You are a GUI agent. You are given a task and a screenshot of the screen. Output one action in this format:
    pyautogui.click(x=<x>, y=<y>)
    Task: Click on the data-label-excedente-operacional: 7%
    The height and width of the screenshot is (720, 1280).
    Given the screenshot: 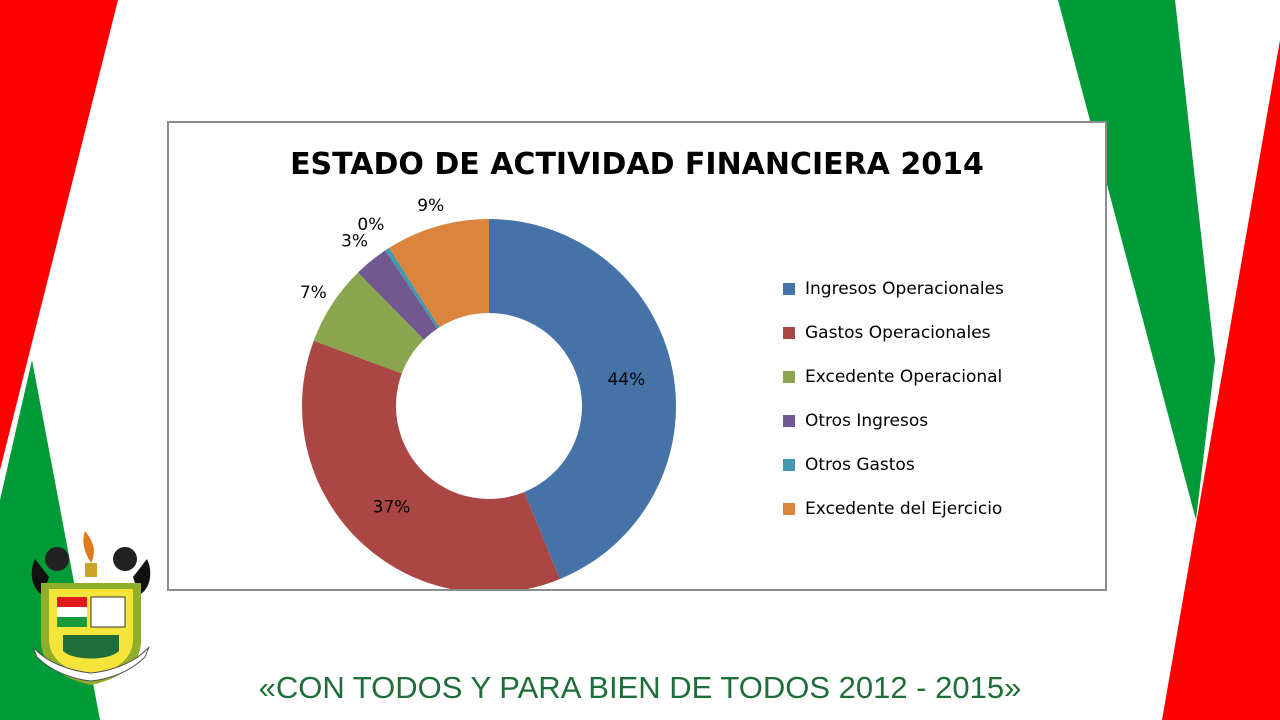 What is the action you would take?
    pyautogui.click(x=313, y=293)
    